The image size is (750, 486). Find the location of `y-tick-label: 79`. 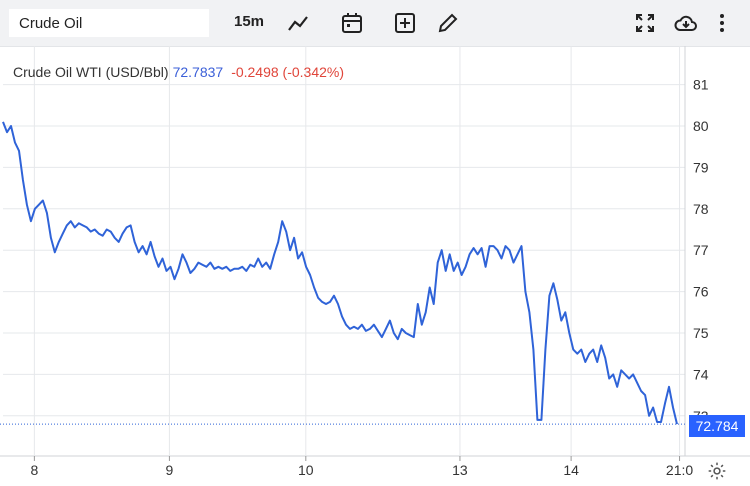

y-tick-label: 79 is located at coordinates (701, 167).